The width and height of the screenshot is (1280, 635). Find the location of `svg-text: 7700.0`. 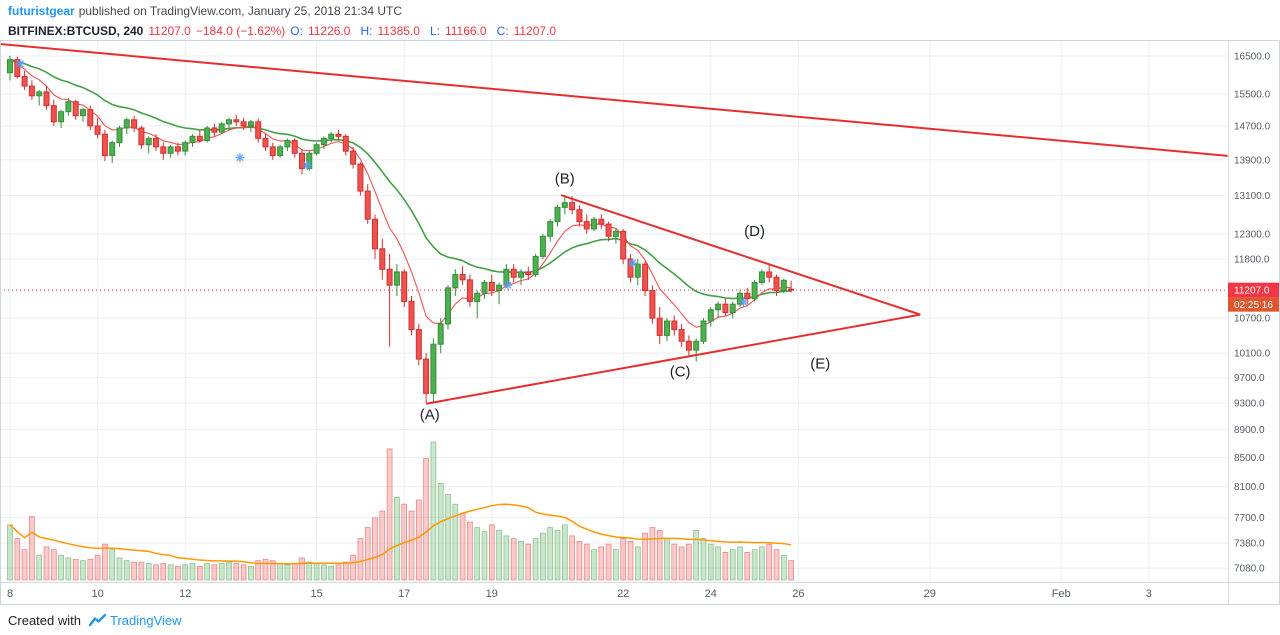

svg-text: 7700.0 is located at coordinates (1249, 518).